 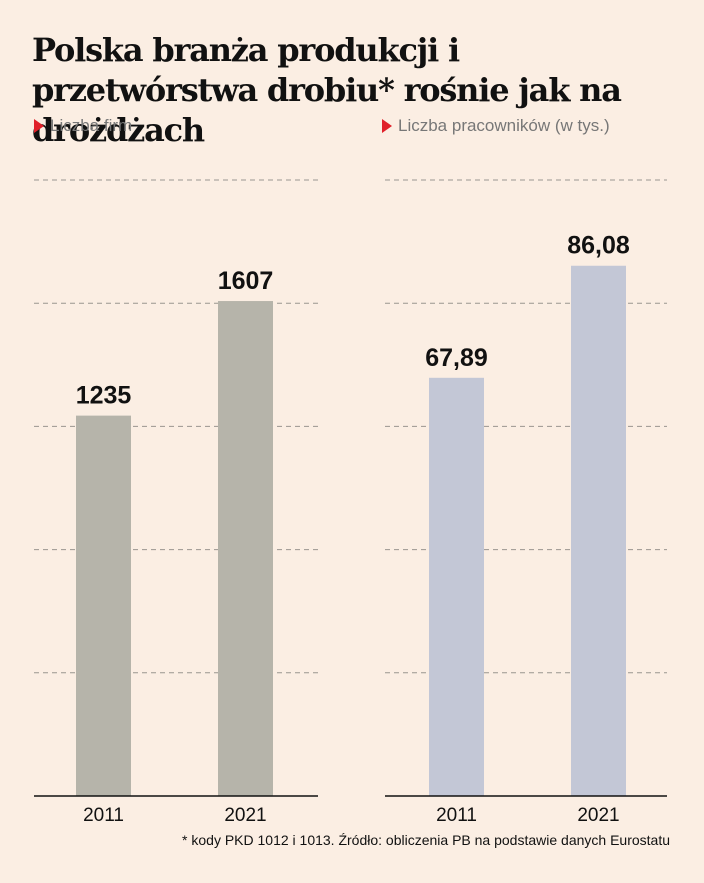 What do you see at coordinates (504, 125) in the screenshot?
I see `panel-label-employees-text: Liczba pracowników (w tys.)` at bounding box center [504, 125].